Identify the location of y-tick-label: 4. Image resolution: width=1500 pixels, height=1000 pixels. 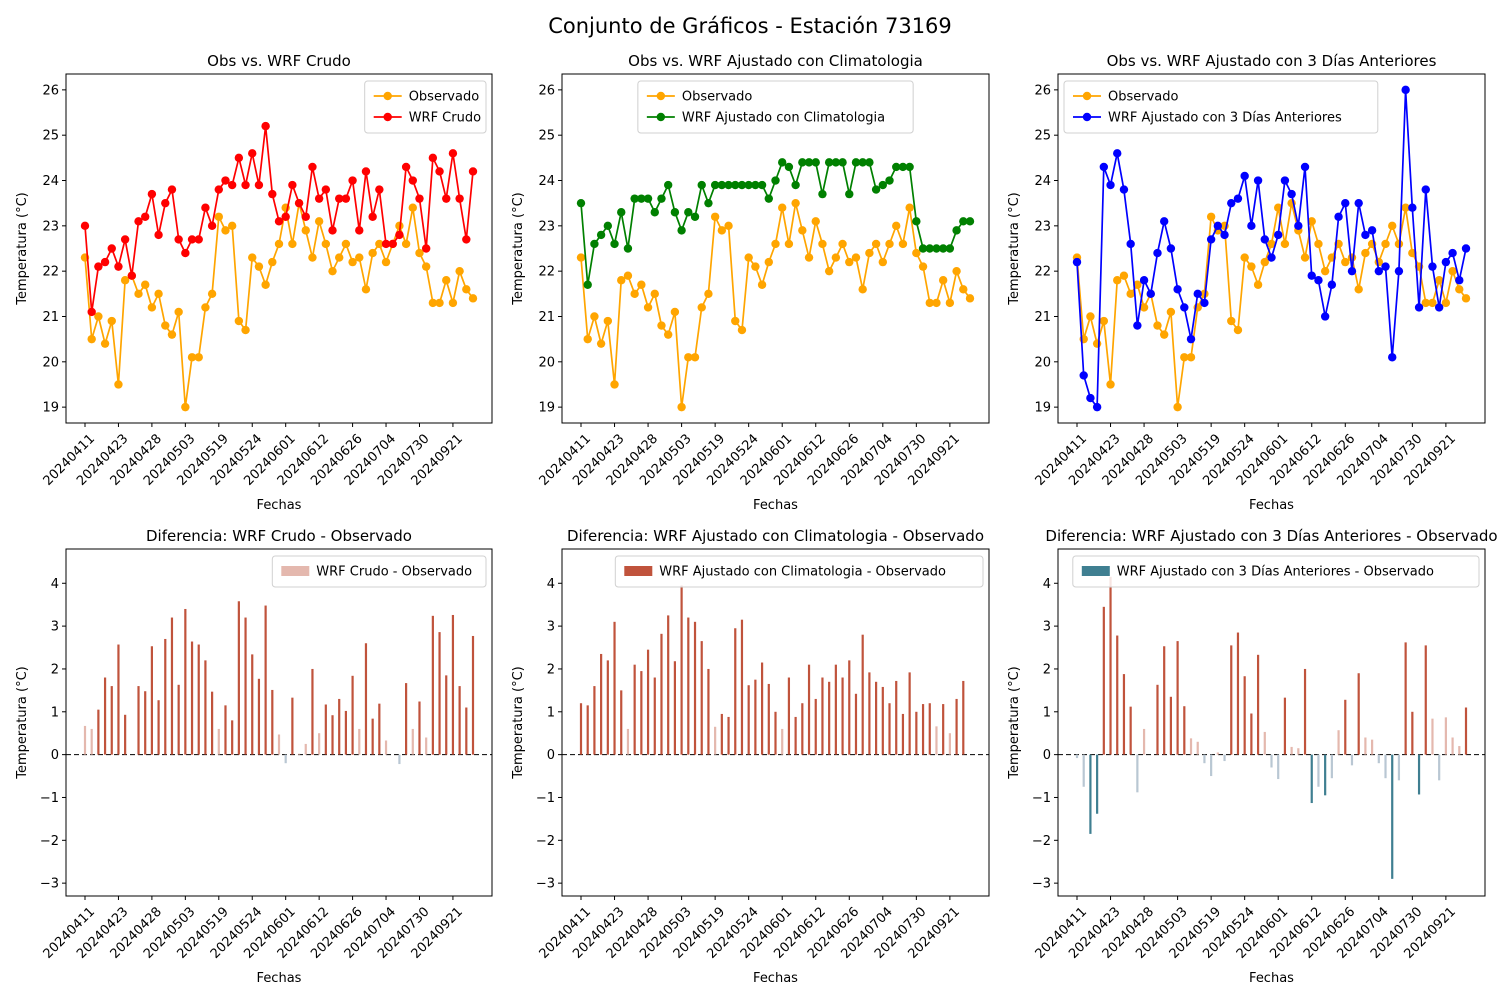
(55, 584).